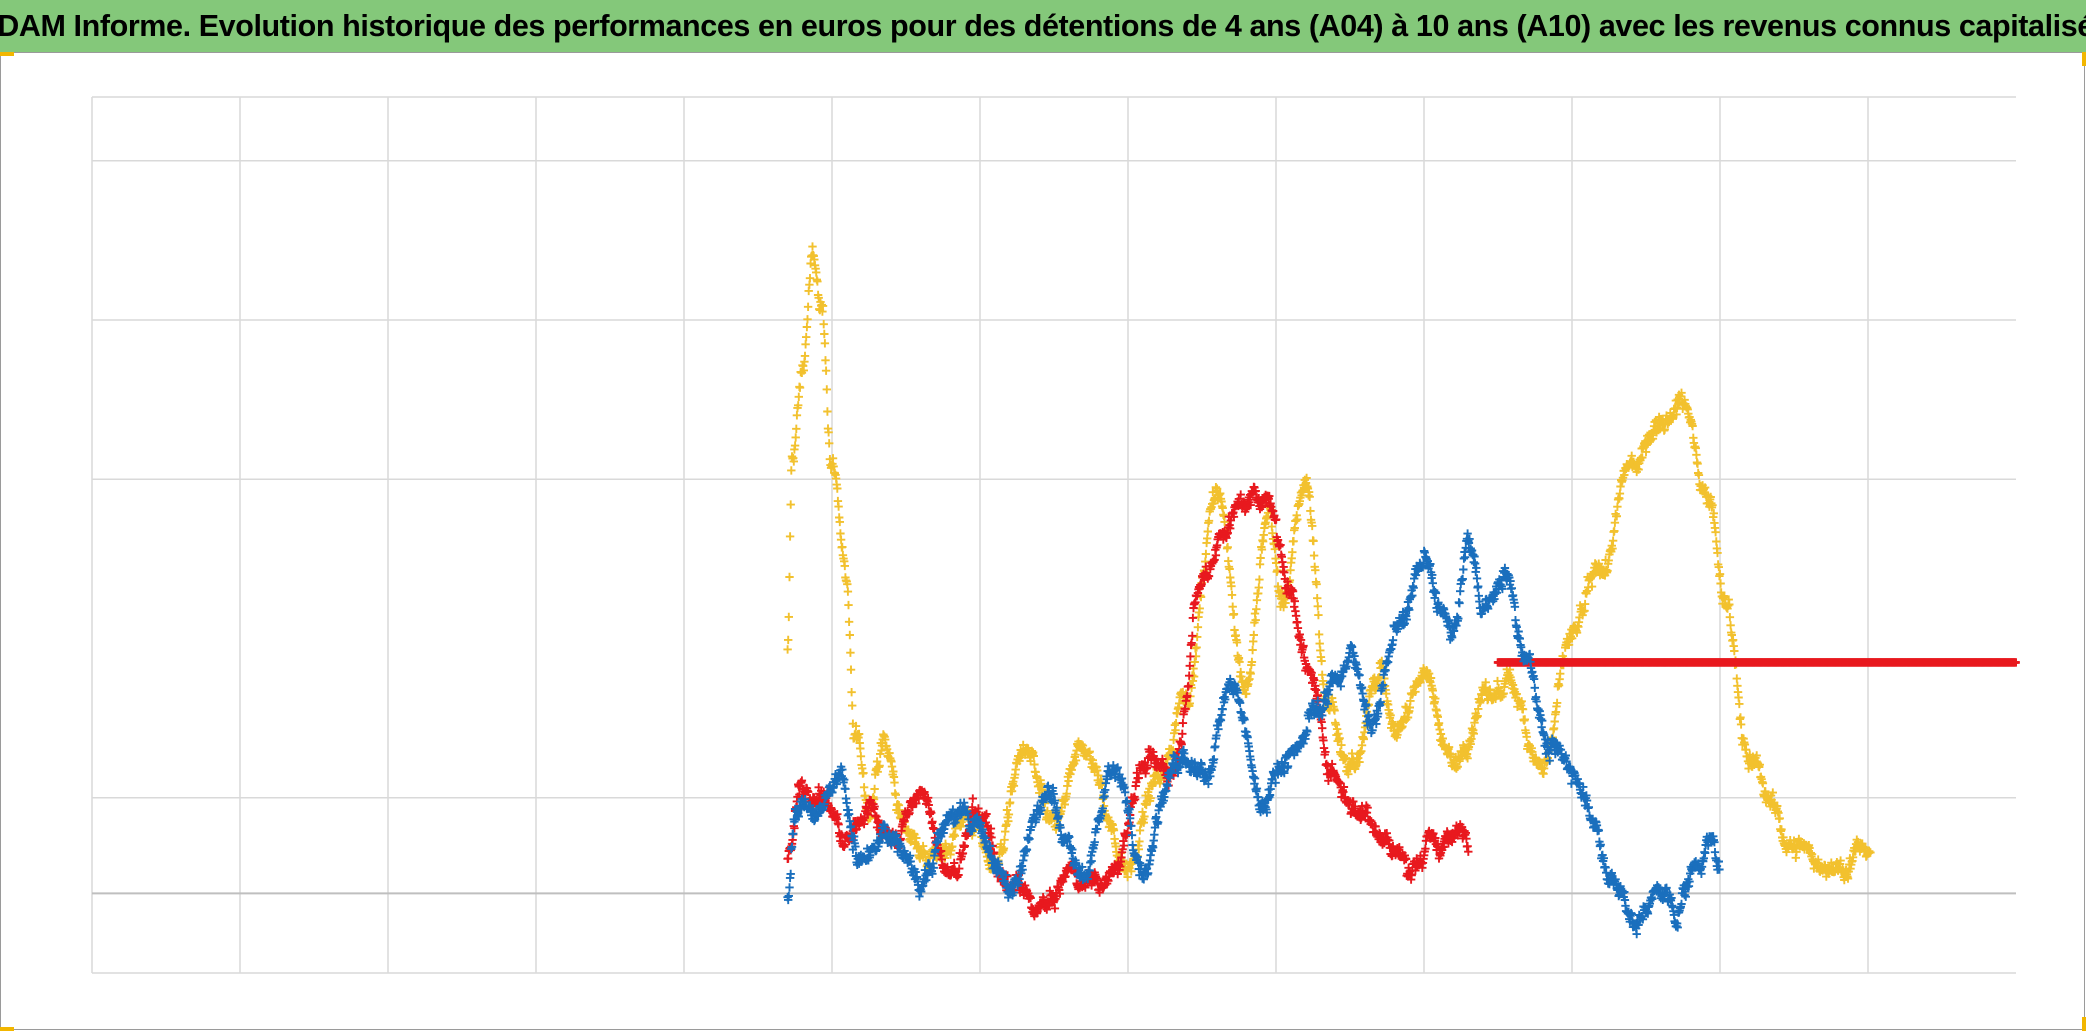 Image resolution: width=2086 pixels, height=1031 pixels. I want to click on corner-marker-top-right, so click(2084, 59).